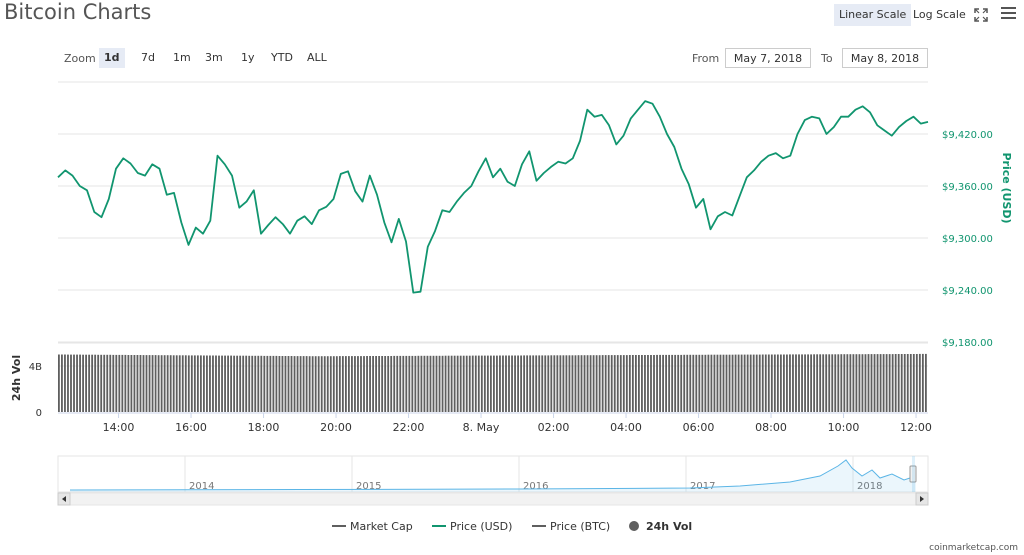  What do you see at coordinates (481, 427) in the screenshot?
I see `x-tick-label: 8. May` at bounding box center [481, 427].